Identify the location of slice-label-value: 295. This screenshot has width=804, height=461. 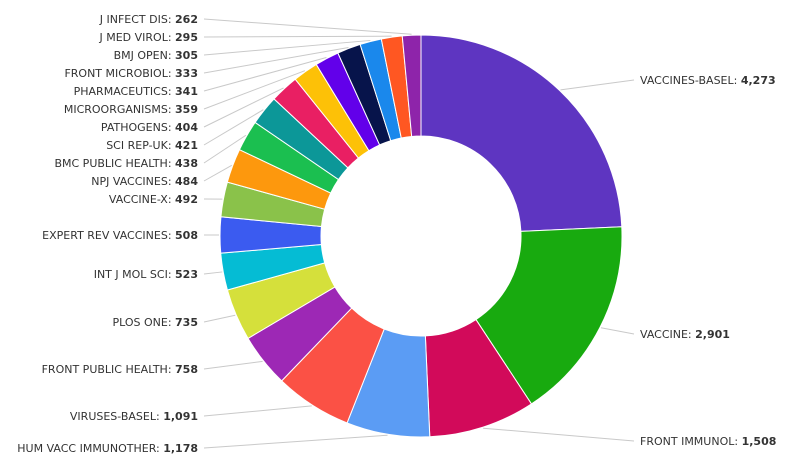
(186, 37).